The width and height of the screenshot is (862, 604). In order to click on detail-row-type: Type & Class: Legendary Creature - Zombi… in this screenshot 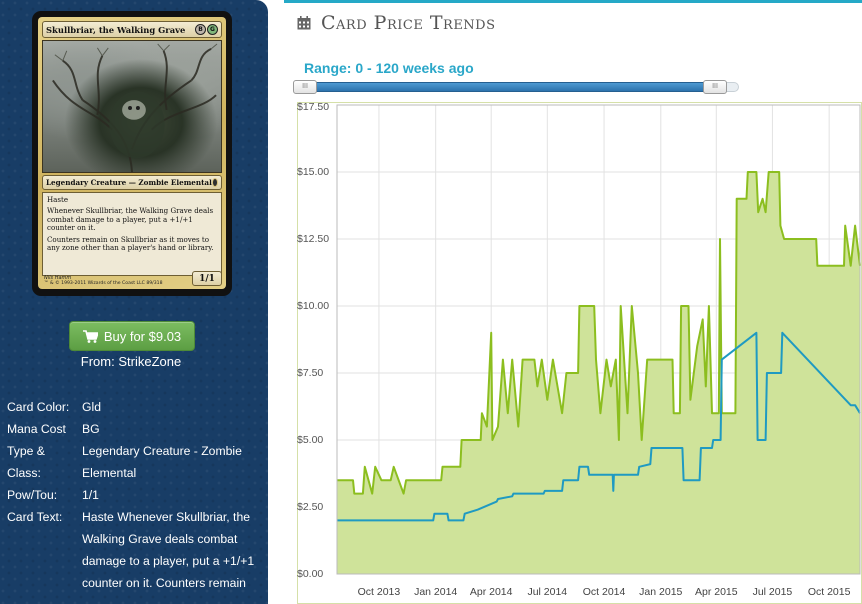, I will do `click(136, 462)`.